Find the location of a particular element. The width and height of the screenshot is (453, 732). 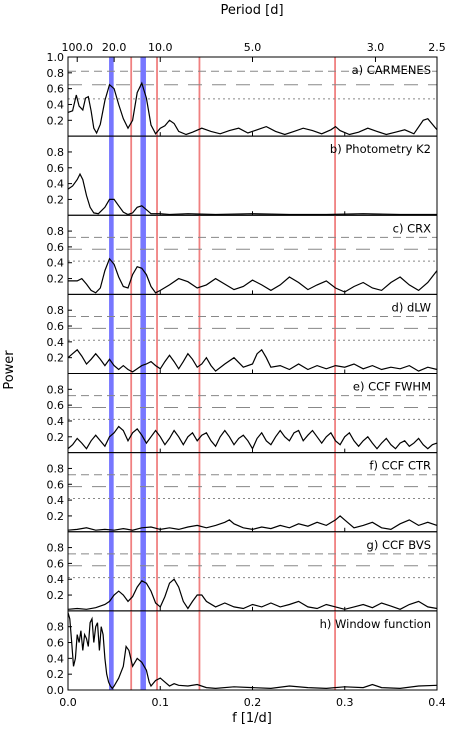

panel-label: c) CRX is located at coordinates (412, 228).